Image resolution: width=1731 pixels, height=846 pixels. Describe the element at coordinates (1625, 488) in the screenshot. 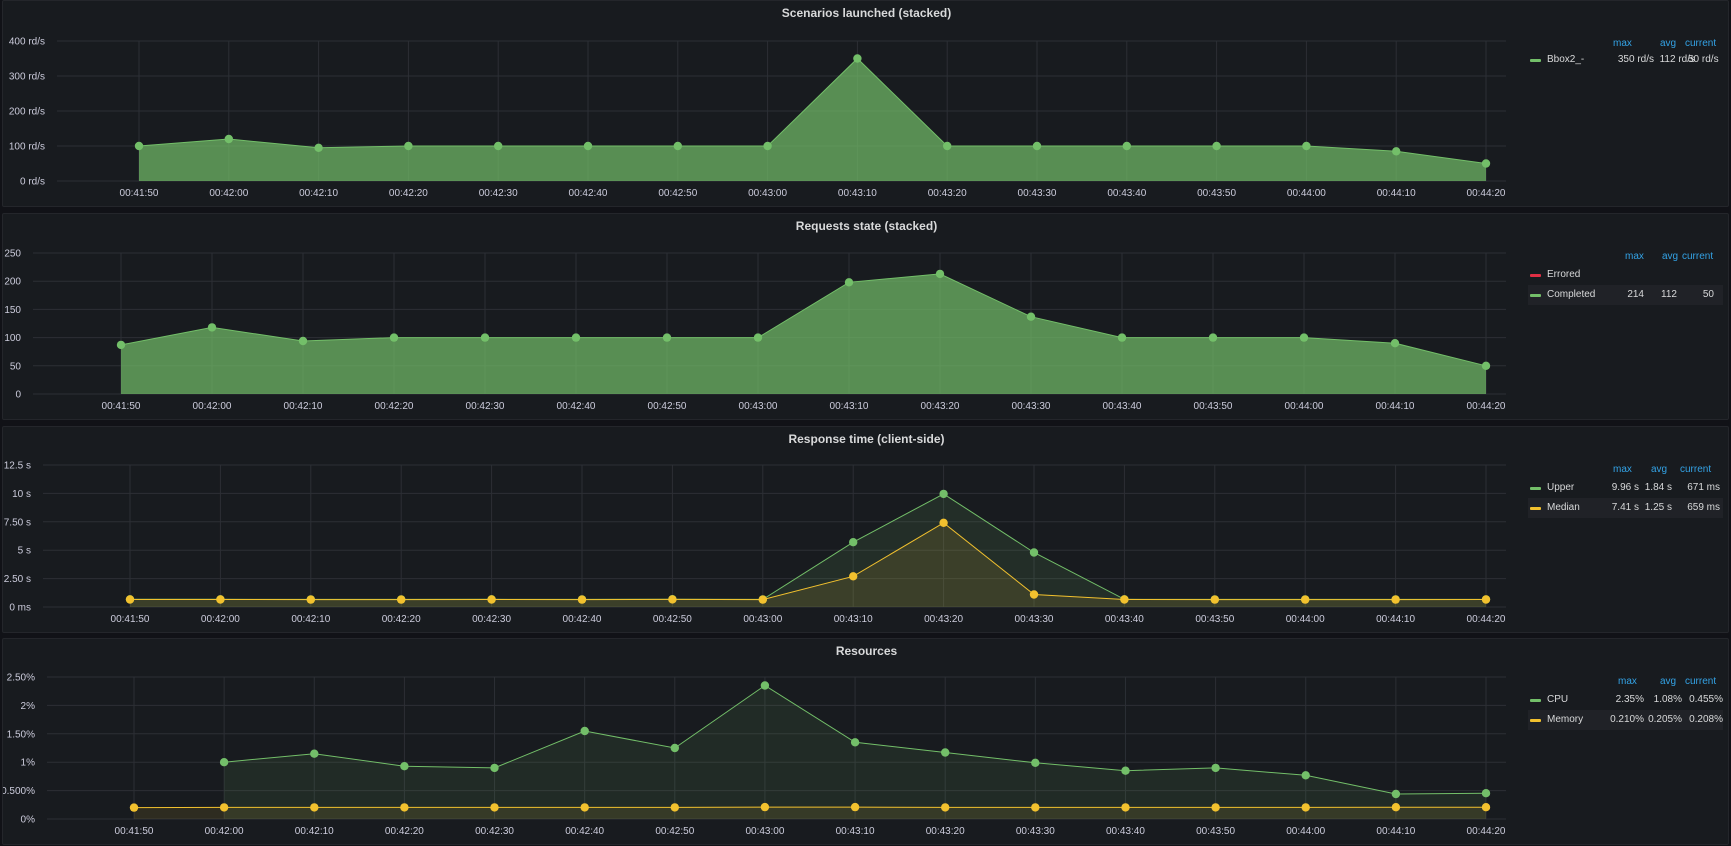

I see `legend-item-upper: Upper 9.96 s 1.84 s 671 ms` at that location.